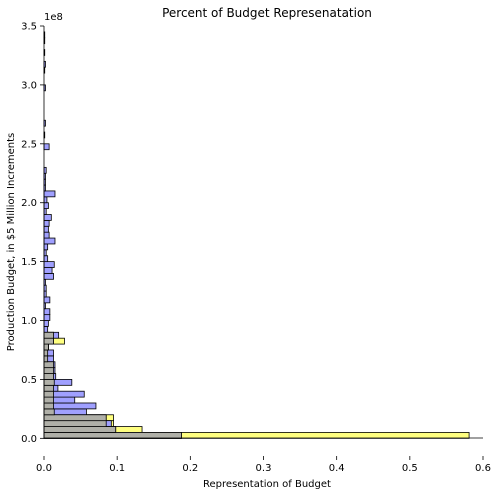 This screenshot has width=498, height=496. What do you see at coordinates (29, 262) in the screenshot?
I see `y-tick-label: 1.5` at bounding box center [29, 262].